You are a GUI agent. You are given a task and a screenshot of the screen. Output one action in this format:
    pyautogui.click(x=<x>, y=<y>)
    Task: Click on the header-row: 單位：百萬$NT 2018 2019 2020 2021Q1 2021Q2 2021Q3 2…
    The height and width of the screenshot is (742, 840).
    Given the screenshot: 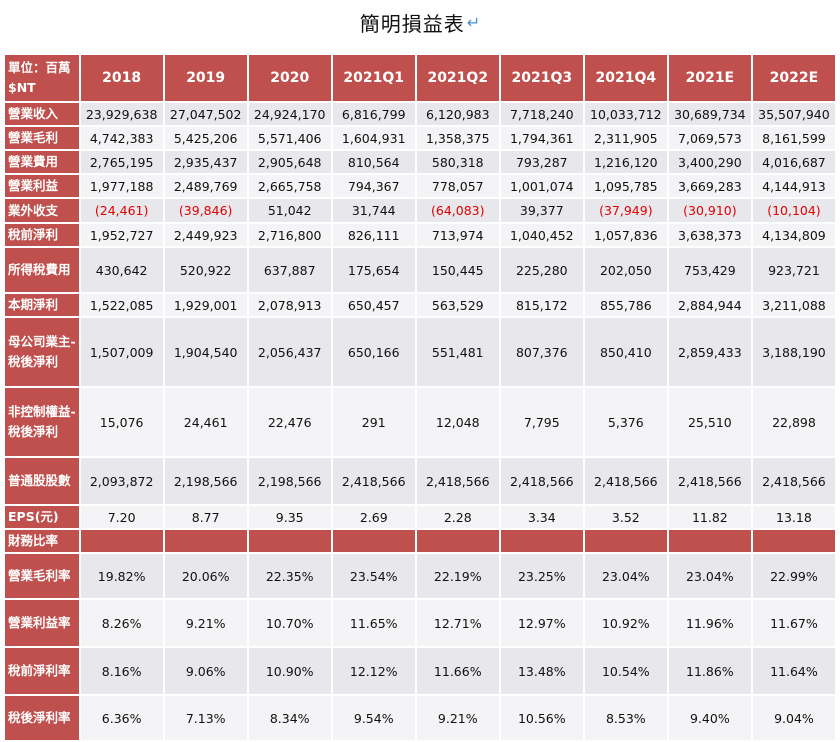 What is the action you would take?
    pyautogui.click(x=420, y=78)
    